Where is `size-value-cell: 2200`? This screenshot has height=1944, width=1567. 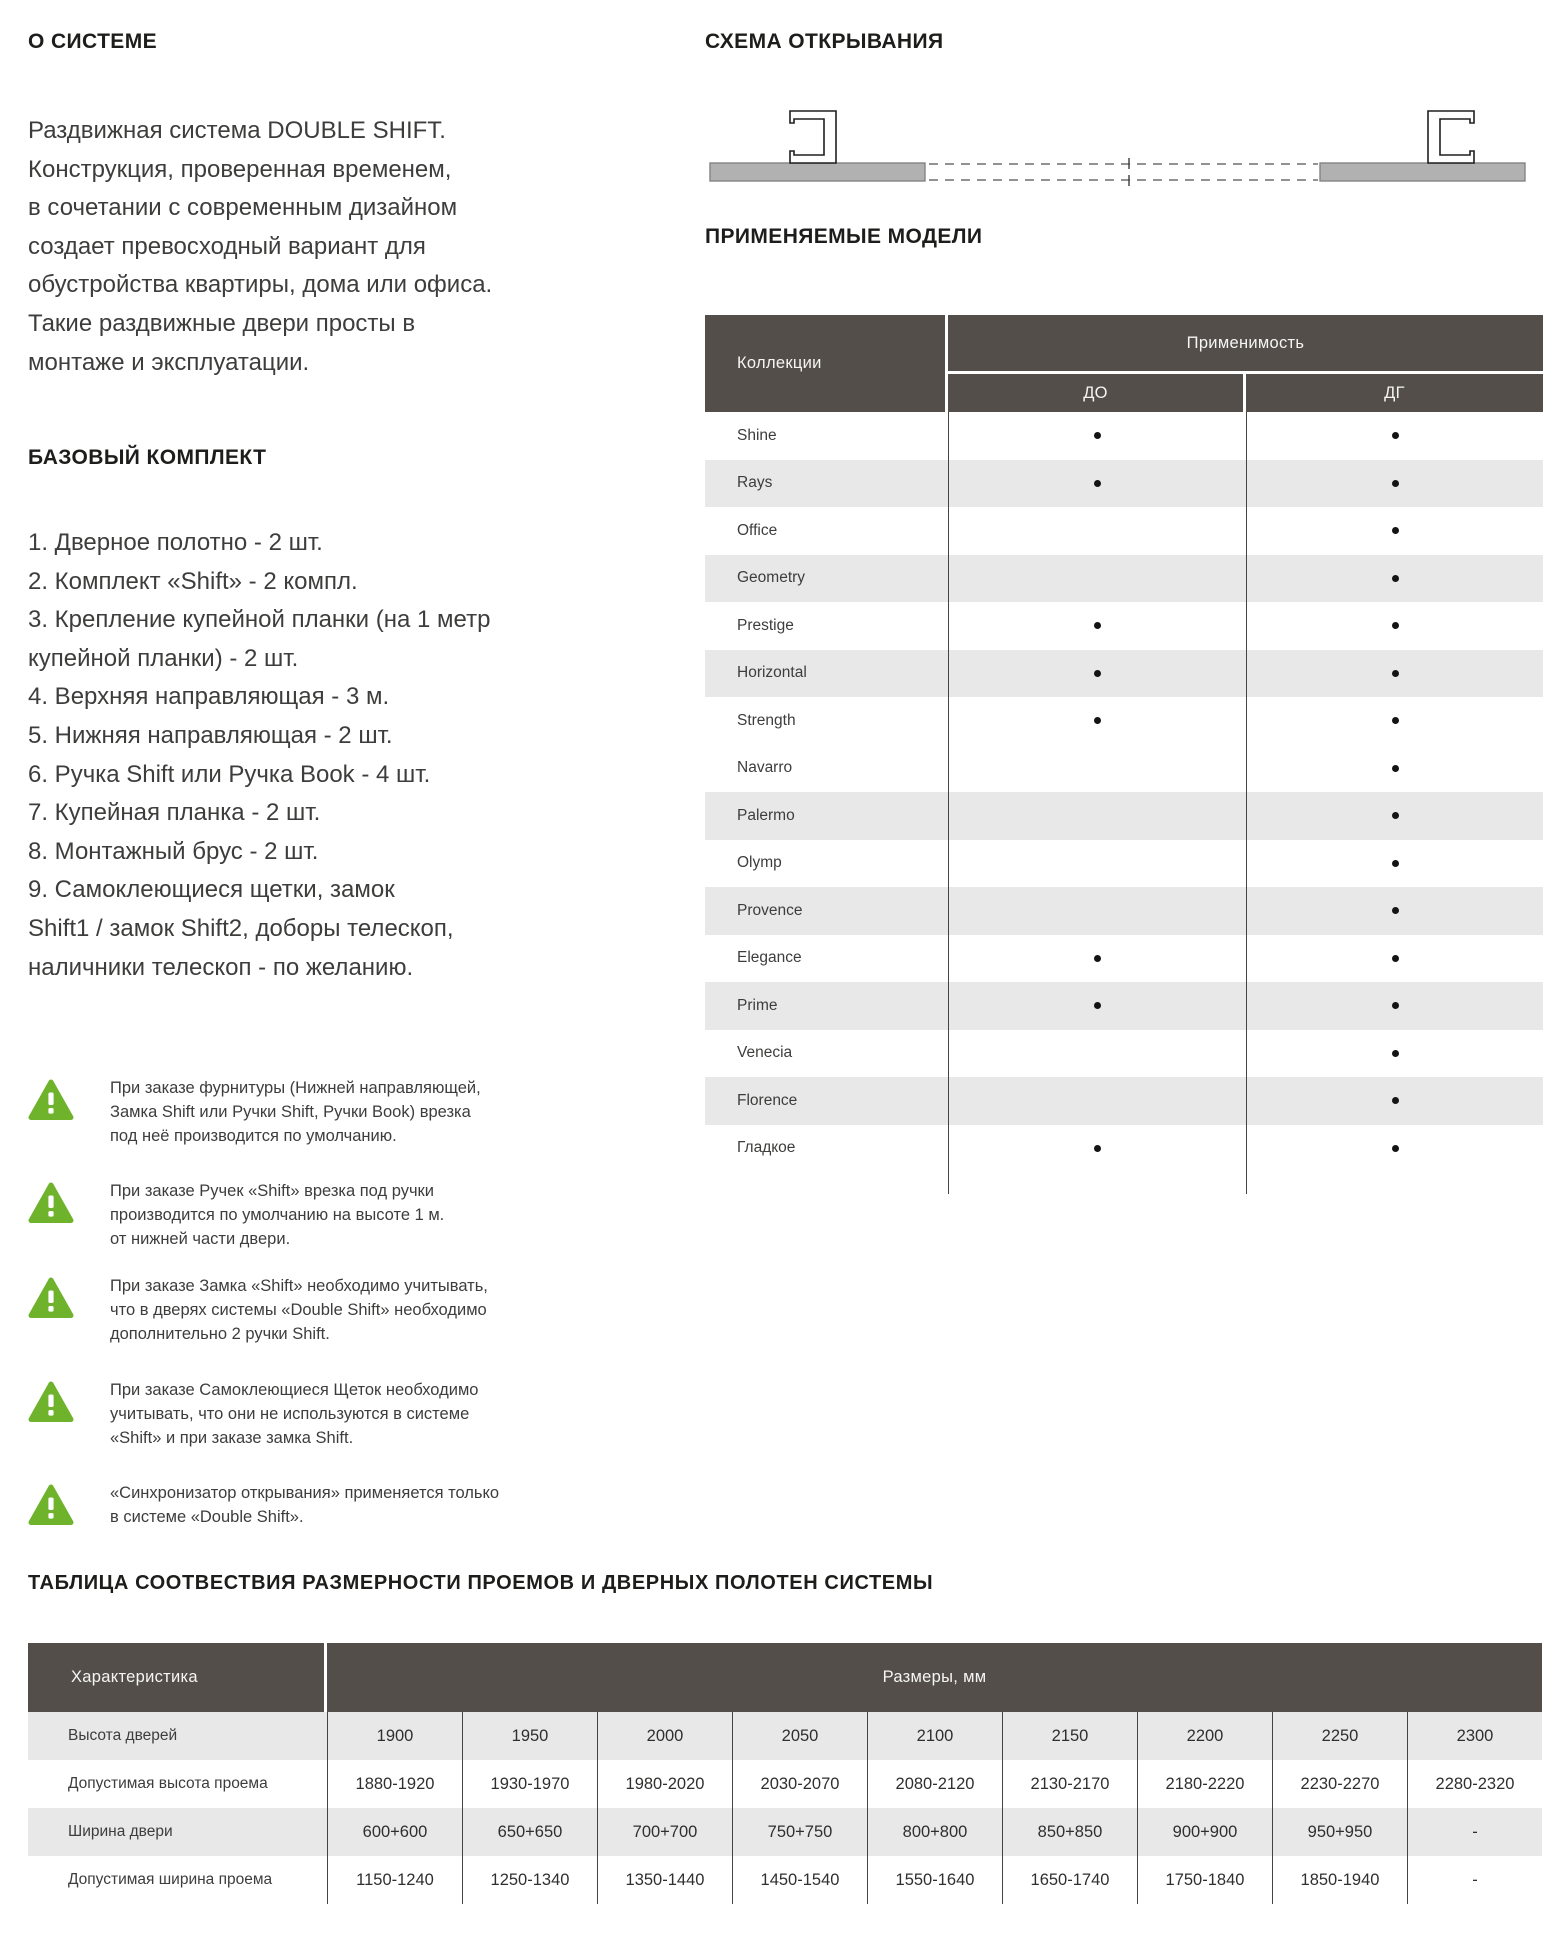
size-value-cell: 2200 is located at coordinates (1204, 1736).